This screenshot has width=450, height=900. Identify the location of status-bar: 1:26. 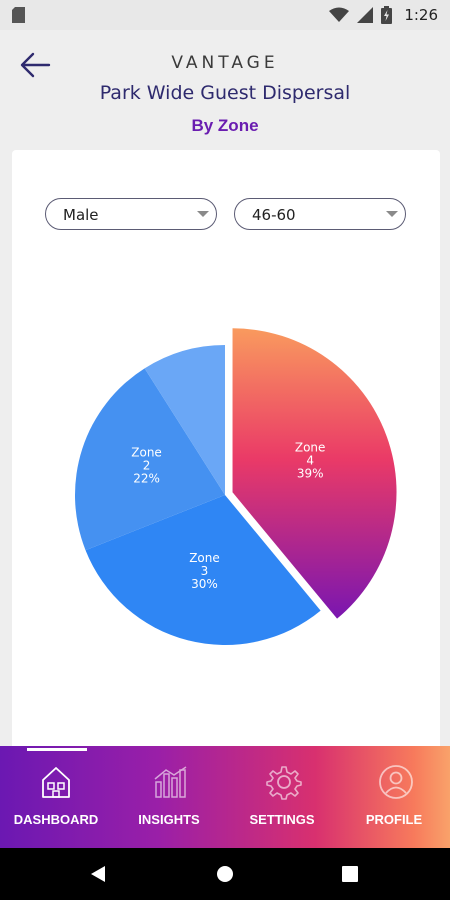
(225, 15).